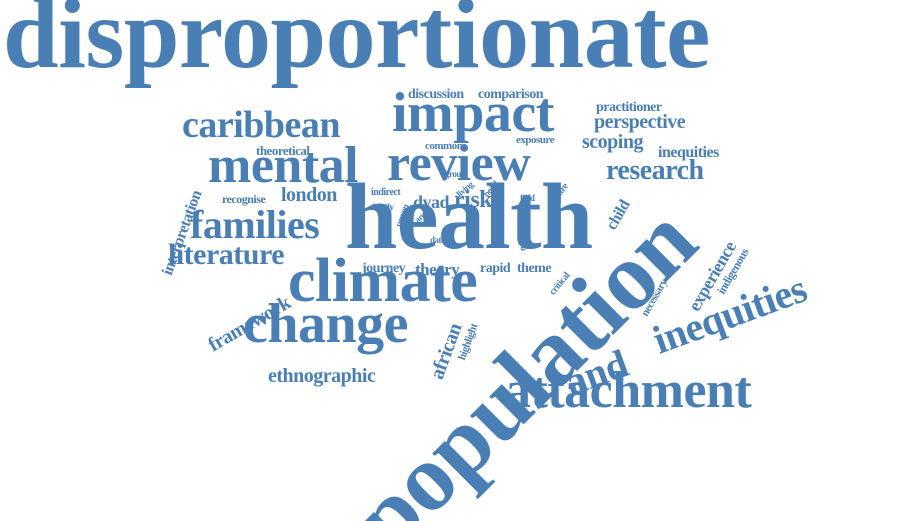  I want to click on word-discussion: discussion, so click(436, 94).